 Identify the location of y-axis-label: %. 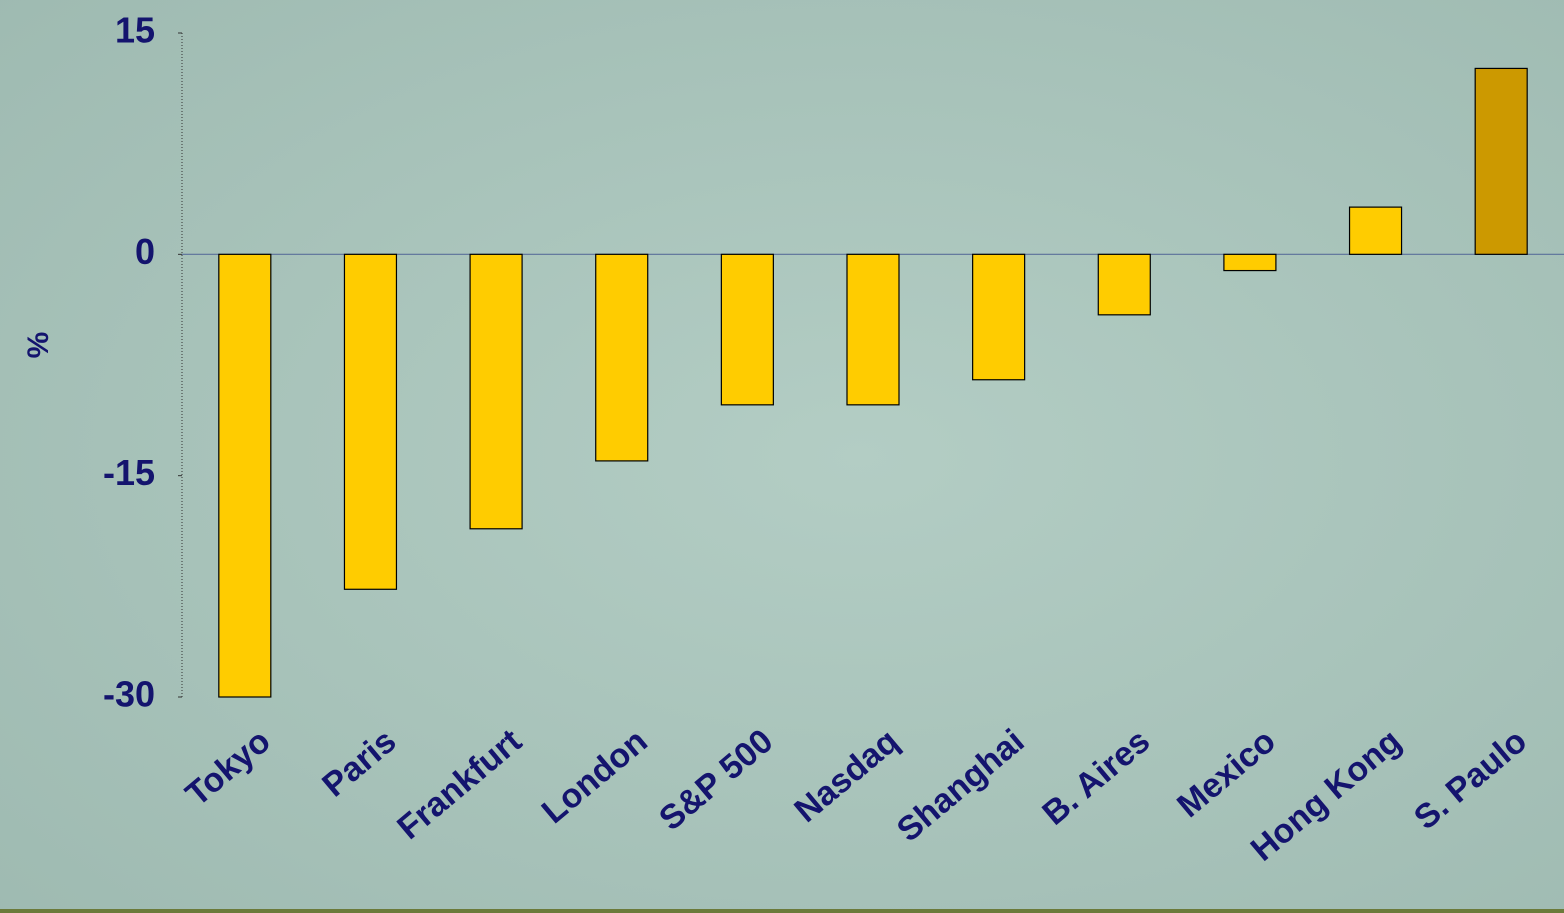
(38, 345).